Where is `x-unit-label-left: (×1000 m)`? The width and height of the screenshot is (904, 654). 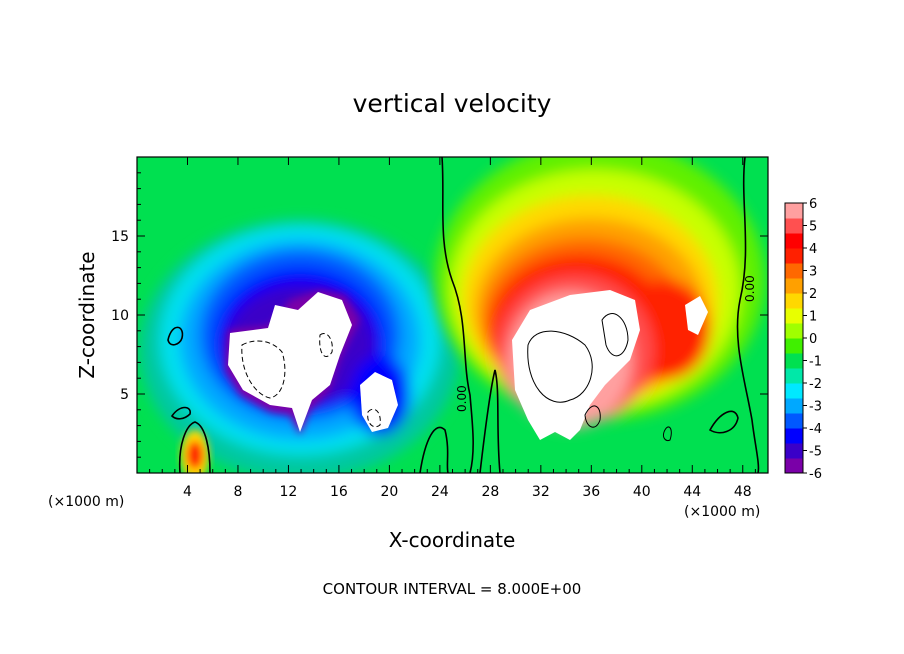
x-unit-label-left: (×1000 m) is located at coordinates (86, 502).